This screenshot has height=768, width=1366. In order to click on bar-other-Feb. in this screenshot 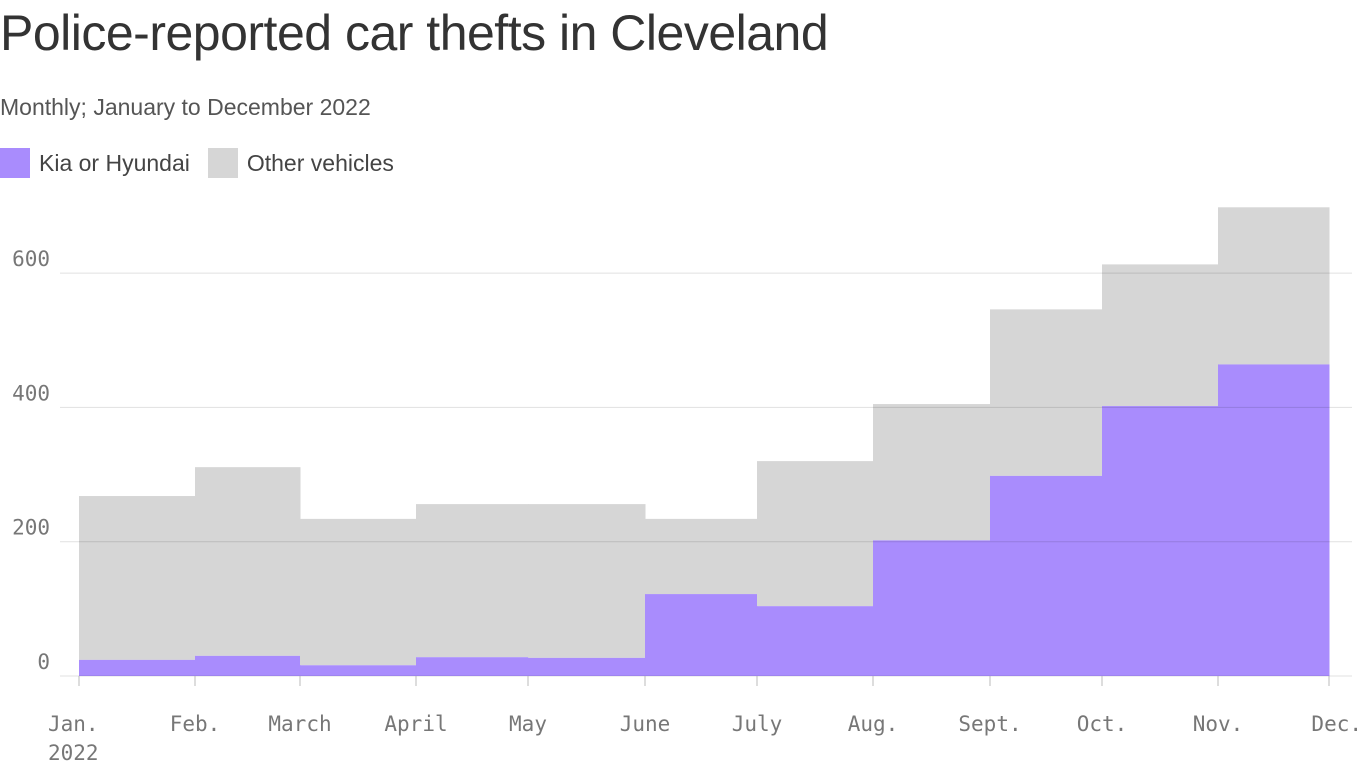, I will do `click(248, 561)`.